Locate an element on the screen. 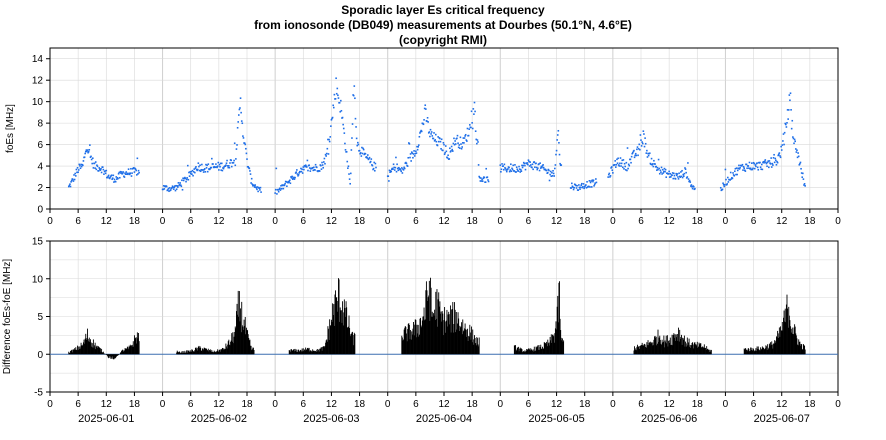 Image resolution: width=886 pixels, height=440 pixels. y-tick-label: 5 is located at coordinates (40, 317).